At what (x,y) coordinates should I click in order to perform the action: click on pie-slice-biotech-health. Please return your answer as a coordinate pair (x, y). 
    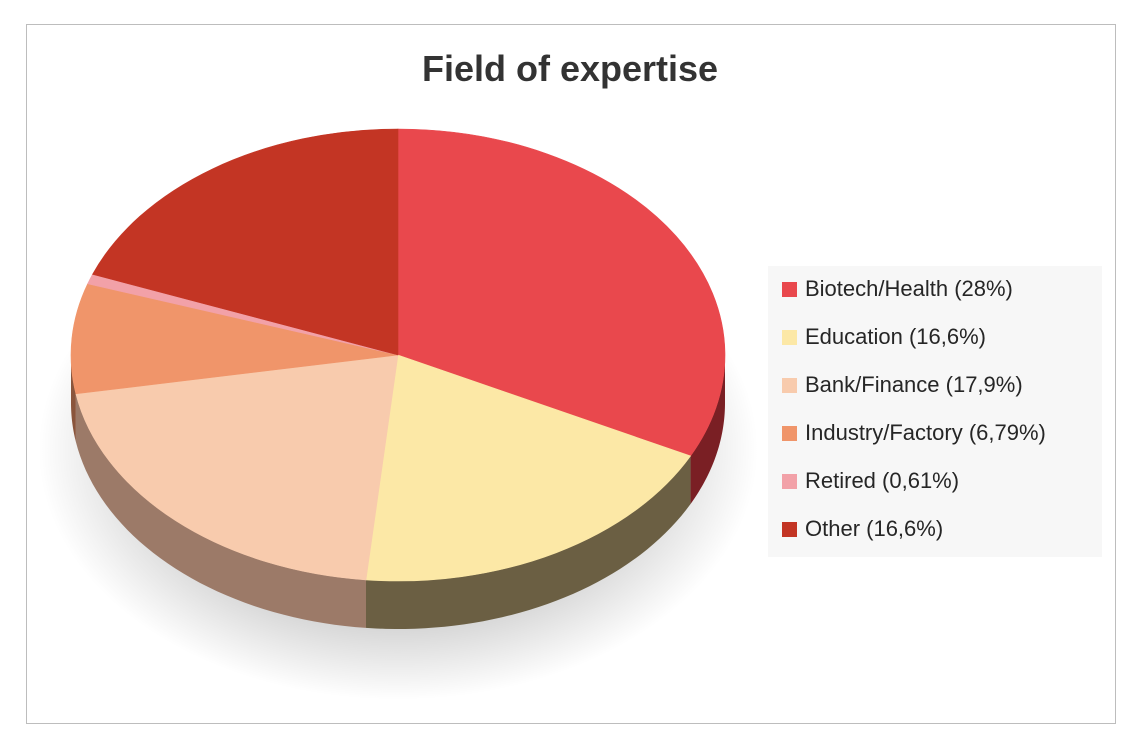
    Looking at the image, I should click on (561, 292).